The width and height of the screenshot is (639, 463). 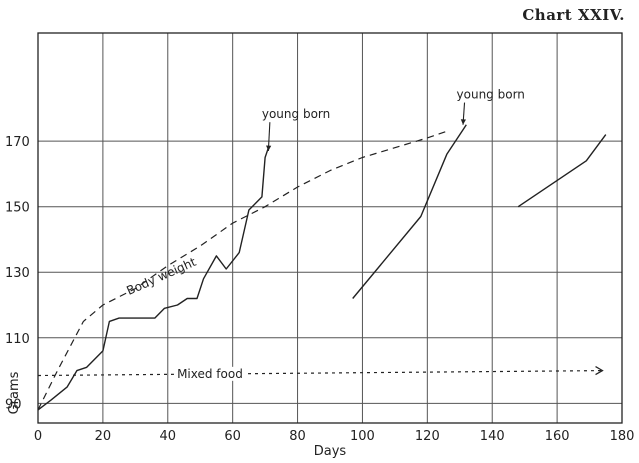 I want to click on annotation-backing, so click(x=210, y=373).